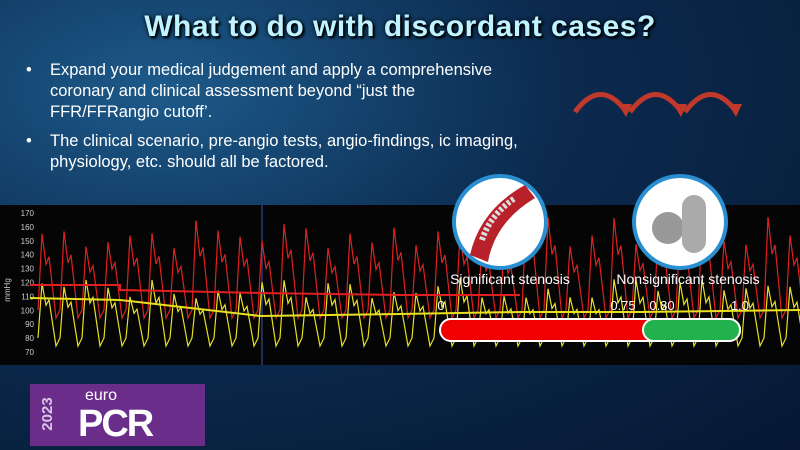 The width and height of the screenshot is (800, 450). What do you see at coordinates (654, 103) in the screenshot?
I see `arrows` at bounding box center [654, 103].